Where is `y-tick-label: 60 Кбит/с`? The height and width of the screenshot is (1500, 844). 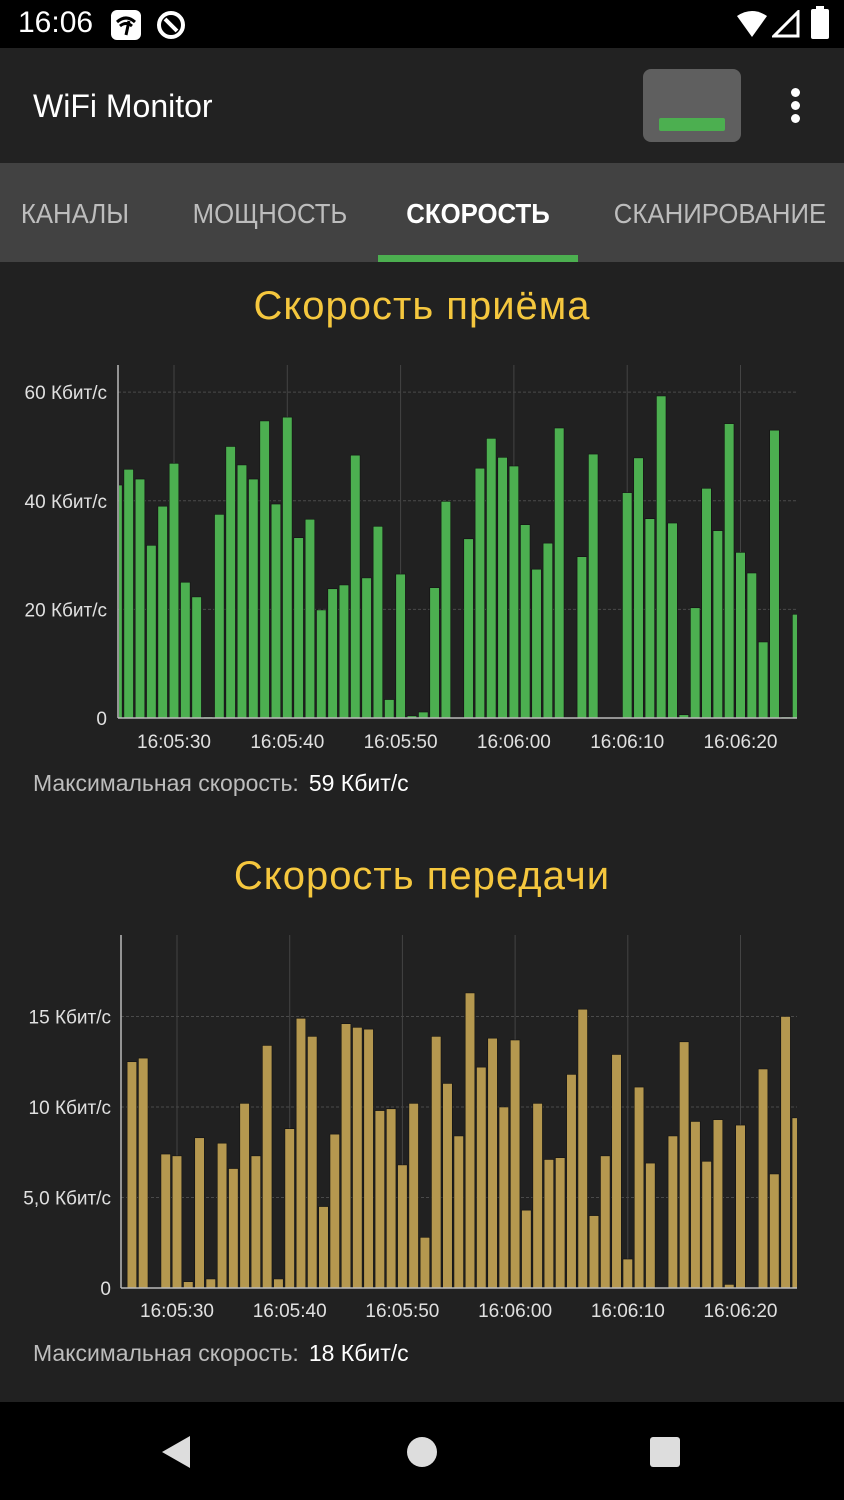 y-tick-label: 60 Кбит/с is located at coordinates (66, 393).